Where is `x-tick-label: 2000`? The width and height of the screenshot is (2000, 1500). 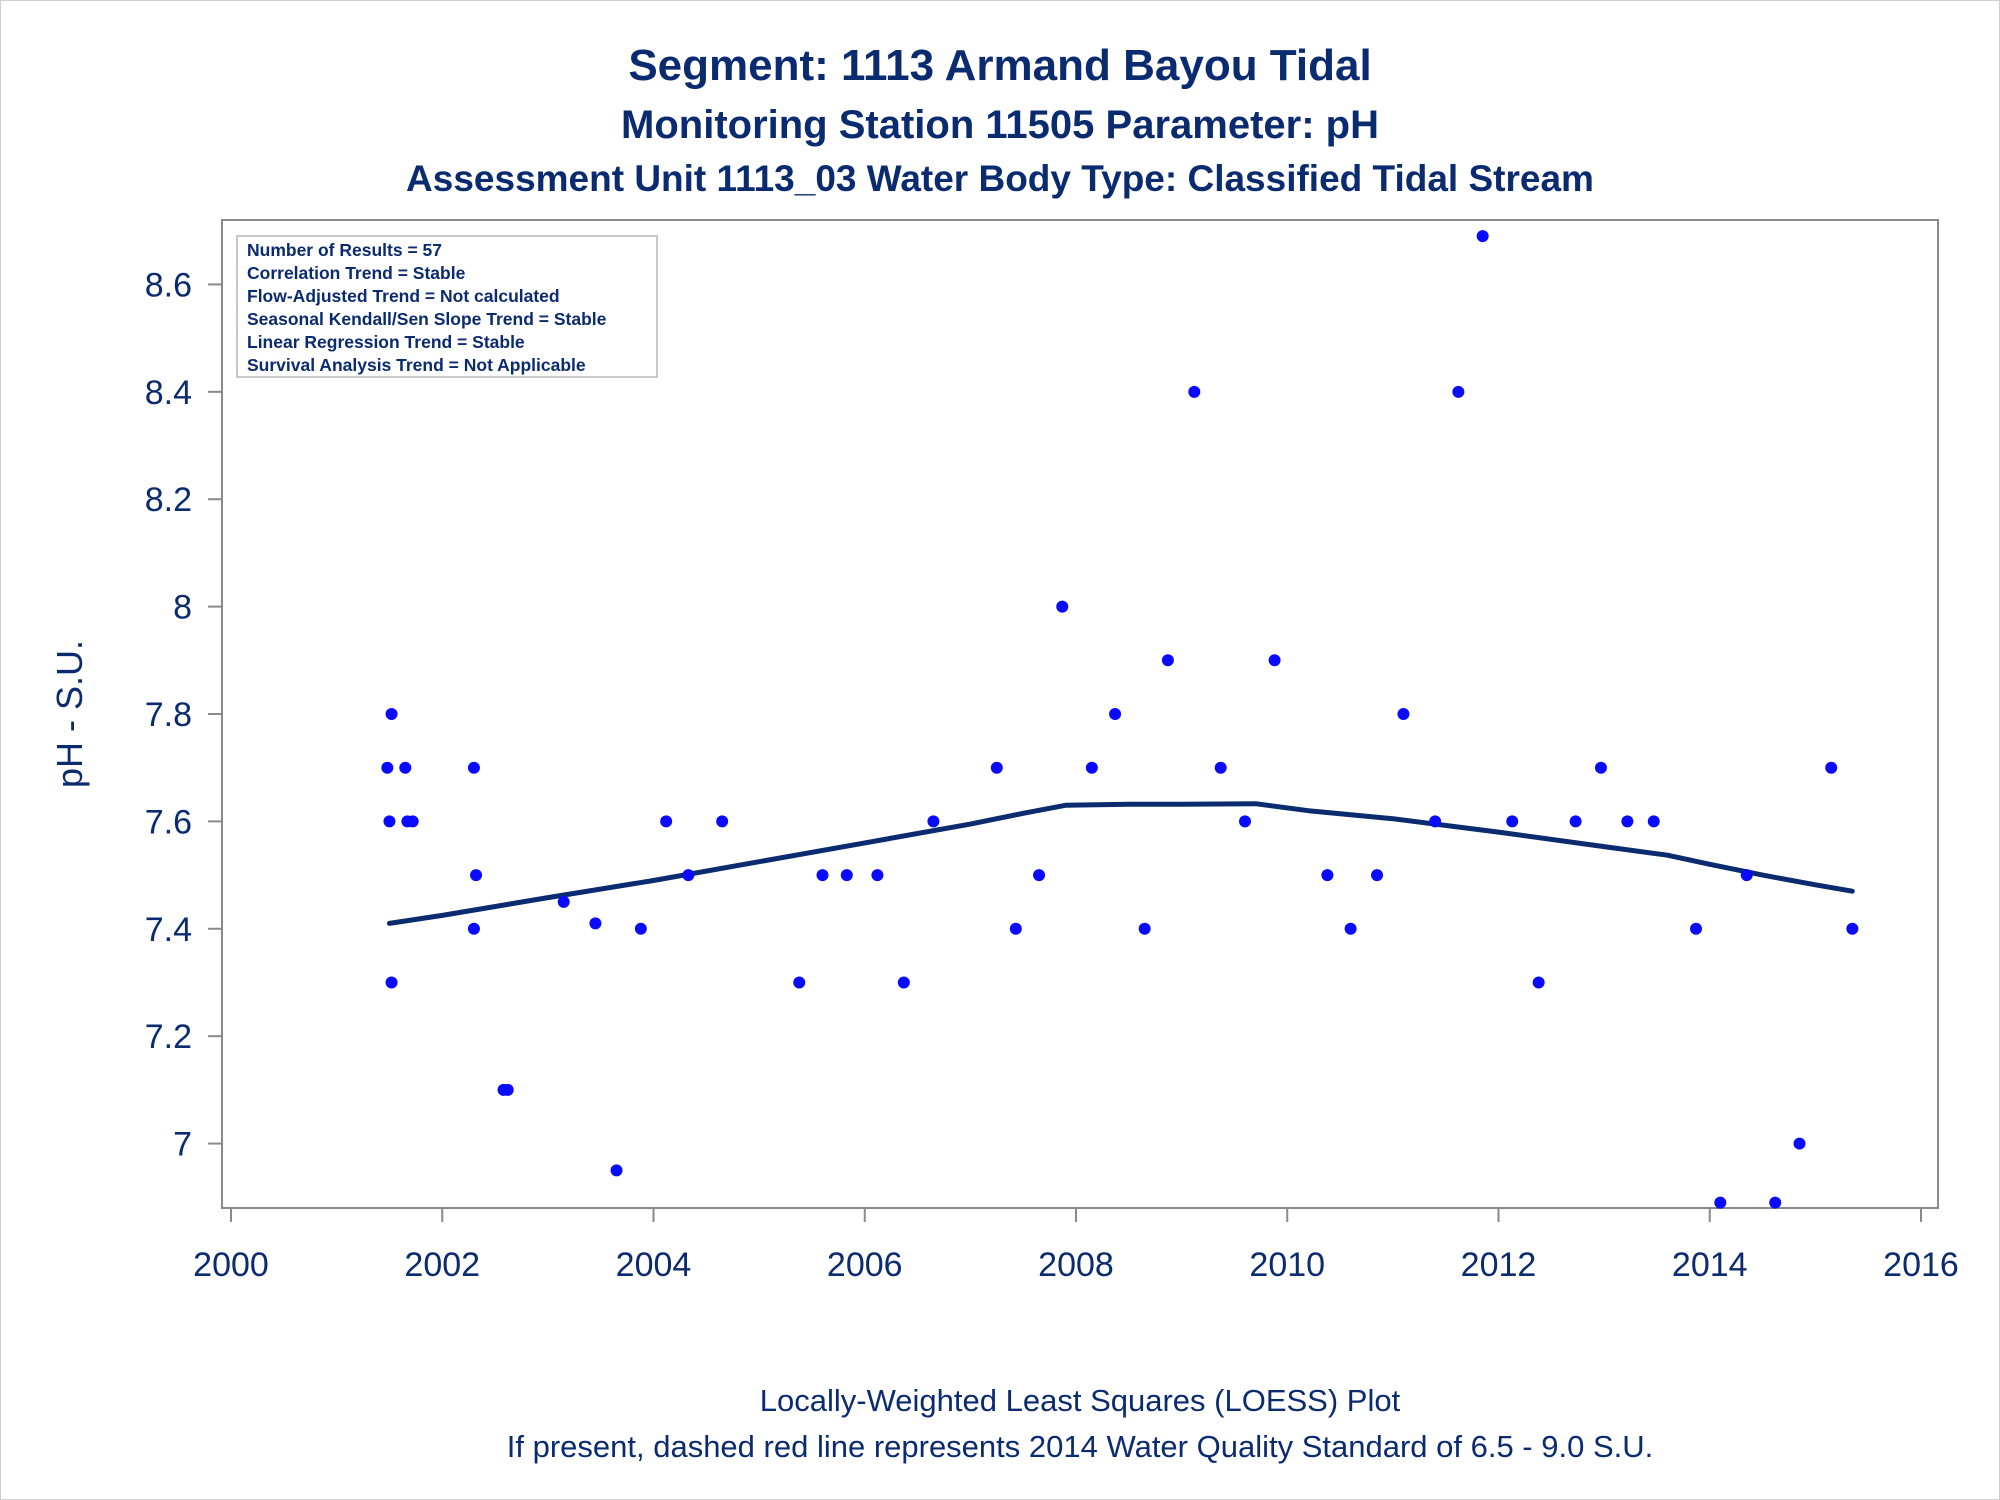
x-tick-label: 2000 is located at coordinates (231, 1265).